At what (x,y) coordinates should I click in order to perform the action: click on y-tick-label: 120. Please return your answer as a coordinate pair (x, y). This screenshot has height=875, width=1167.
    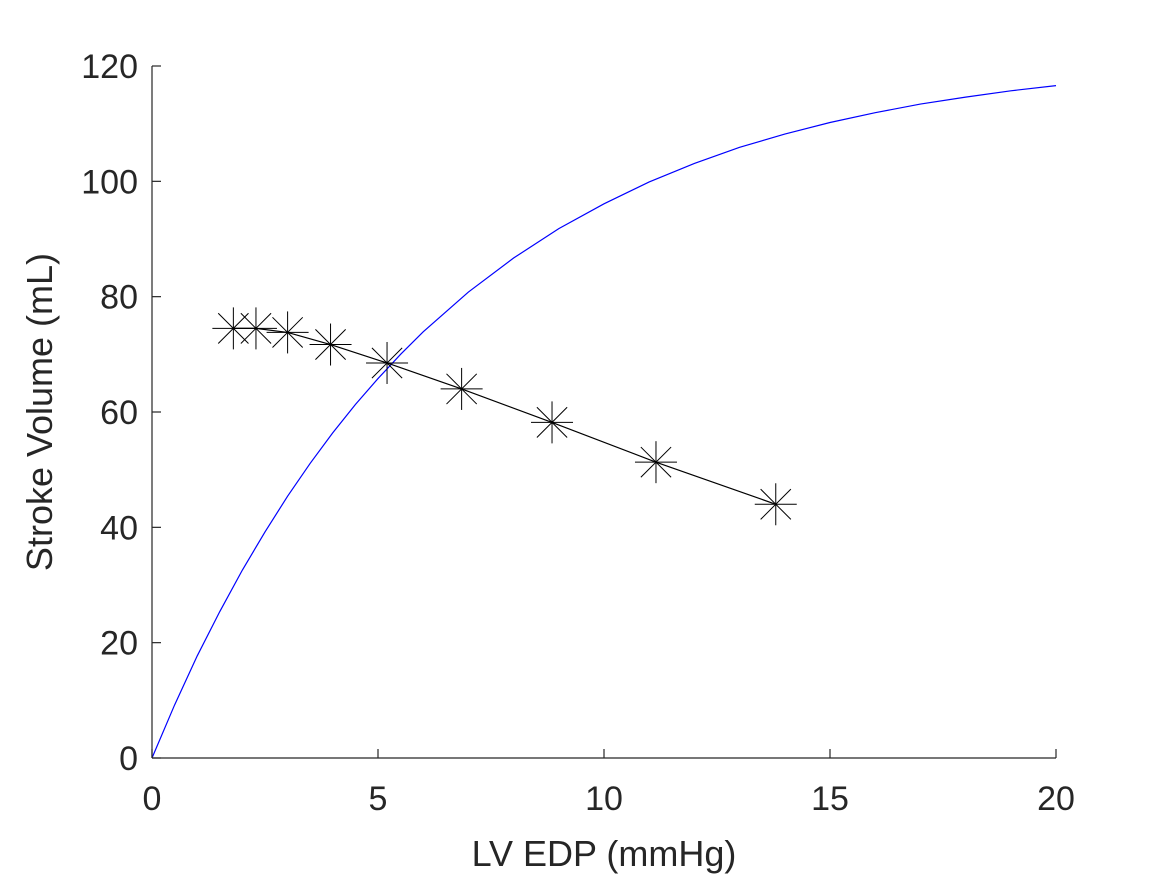
    Looking at the image, I should click on (109, 67).